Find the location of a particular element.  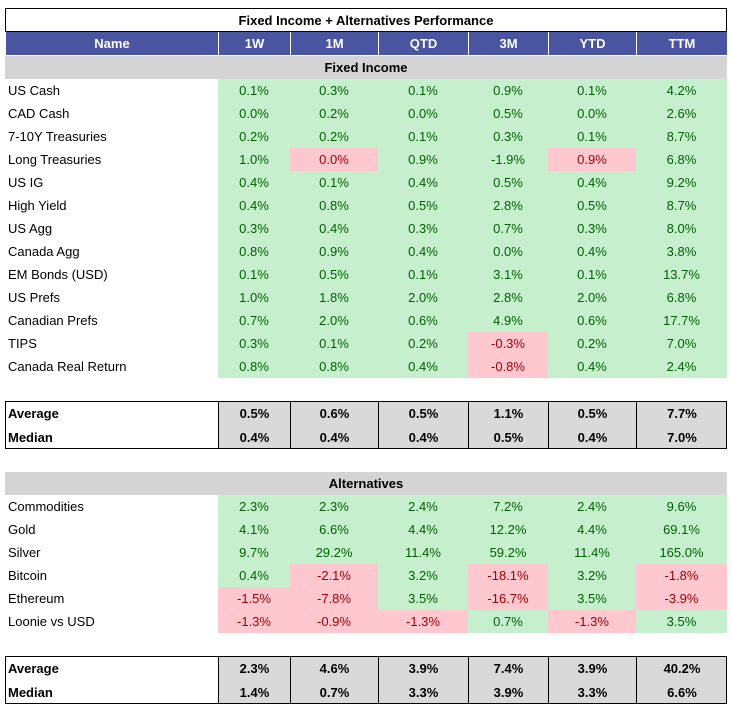

cell: 59.2% is located at coordinates (508, 552).